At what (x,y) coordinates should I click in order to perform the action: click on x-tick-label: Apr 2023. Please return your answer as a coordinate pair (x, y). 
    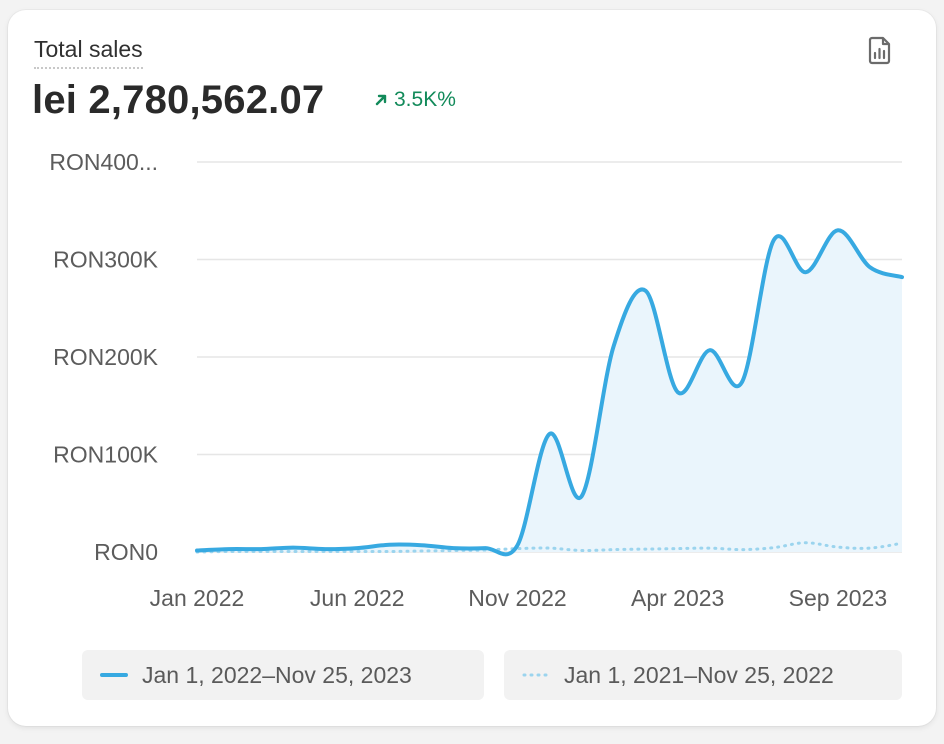
    Looking at the image, I should click on (677, 598).